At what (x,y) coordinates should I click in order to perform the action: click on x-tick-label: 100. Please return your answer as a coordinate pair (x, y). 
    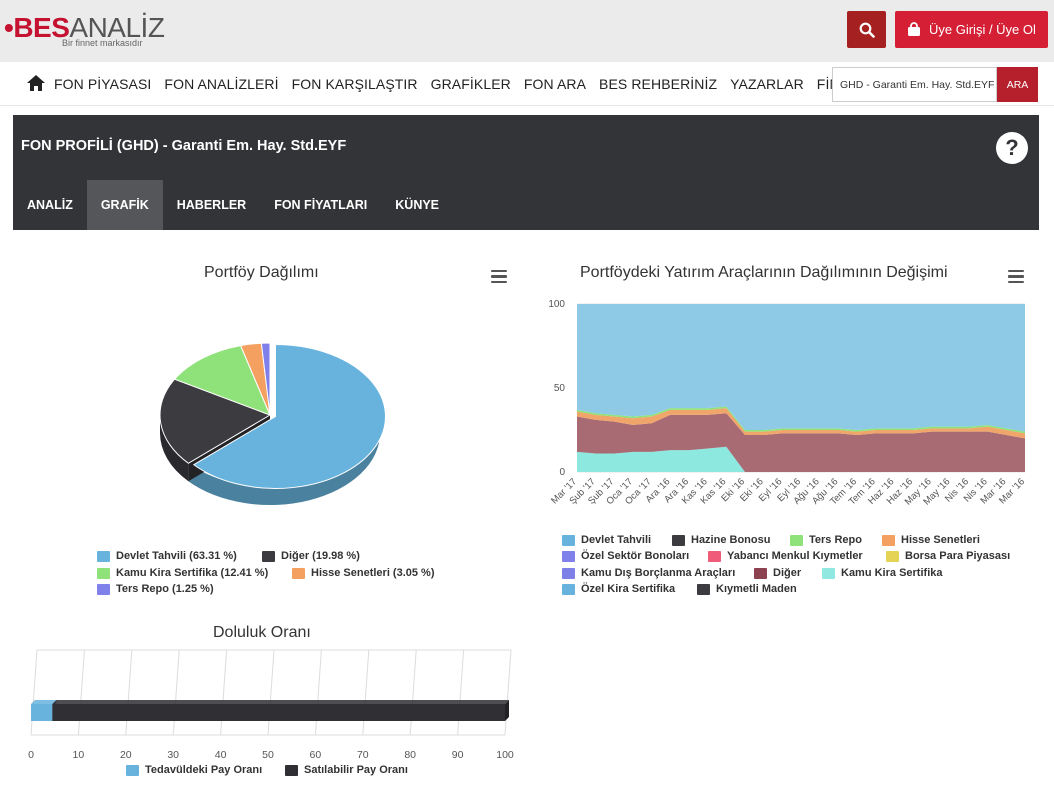
    Looking at the image, I should click on (505, 755).